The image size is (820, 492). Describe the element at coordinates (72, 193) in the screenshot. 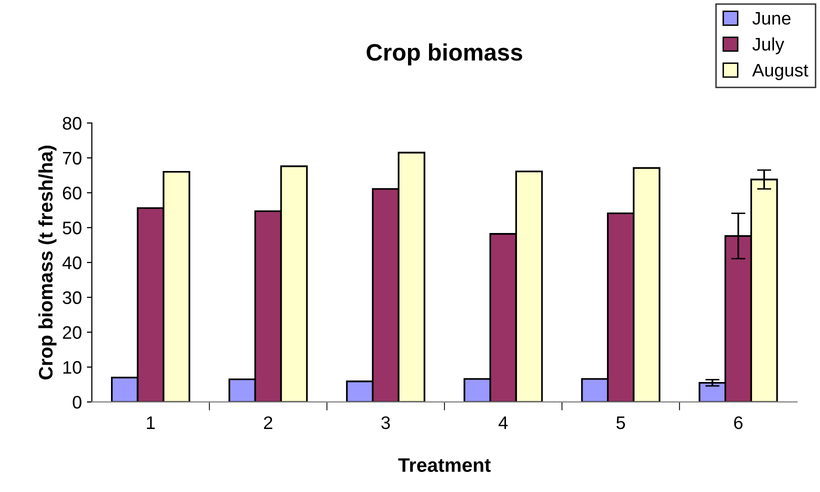

I see `y-tick-label: 60` at that location.